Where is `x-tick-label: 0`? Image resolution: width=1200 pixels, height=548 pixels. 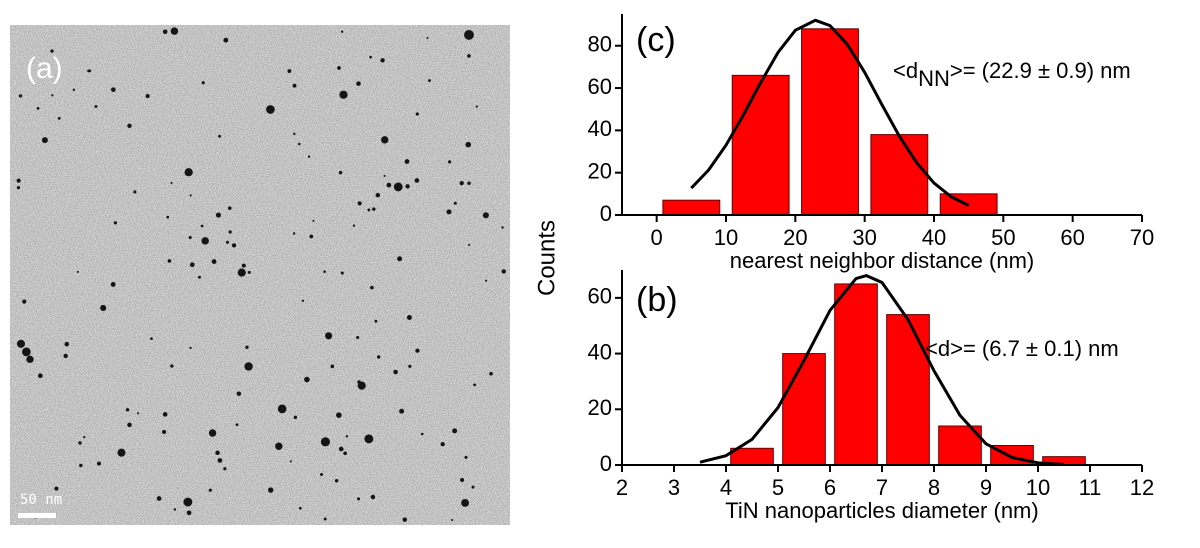 x-tick-label: 0 is located at coordinates (657, 237).